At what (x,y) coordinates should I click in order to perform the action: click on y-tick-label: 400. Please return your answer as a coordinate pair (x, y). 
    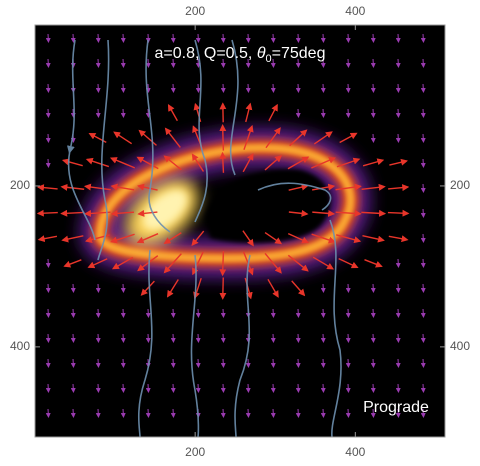
    Looking at the image, I should click on (460, 346).